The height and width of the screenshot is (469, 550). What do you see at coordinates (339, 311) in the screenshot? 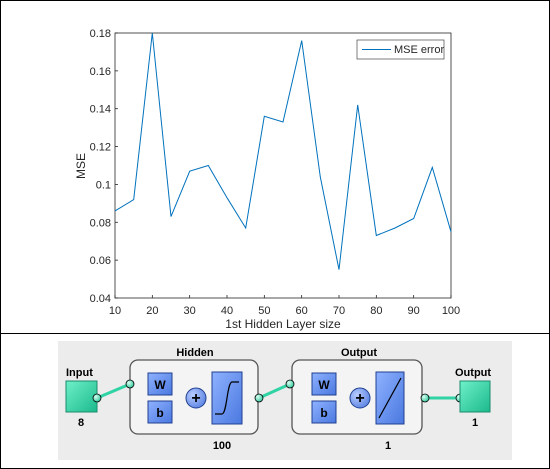
I see `x-tick-label: 70` at bounding box center [339, 311].